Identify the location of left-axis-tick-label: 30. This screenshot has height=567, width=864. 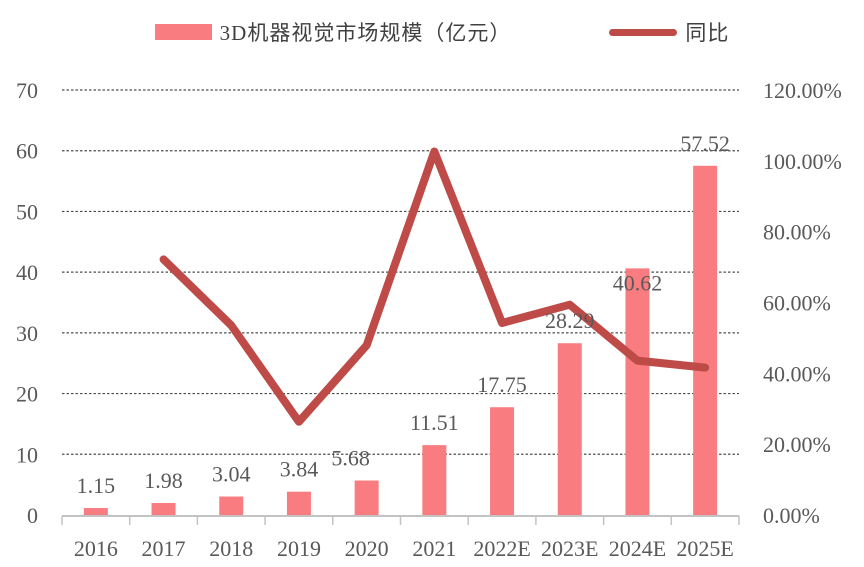
(27, 333).